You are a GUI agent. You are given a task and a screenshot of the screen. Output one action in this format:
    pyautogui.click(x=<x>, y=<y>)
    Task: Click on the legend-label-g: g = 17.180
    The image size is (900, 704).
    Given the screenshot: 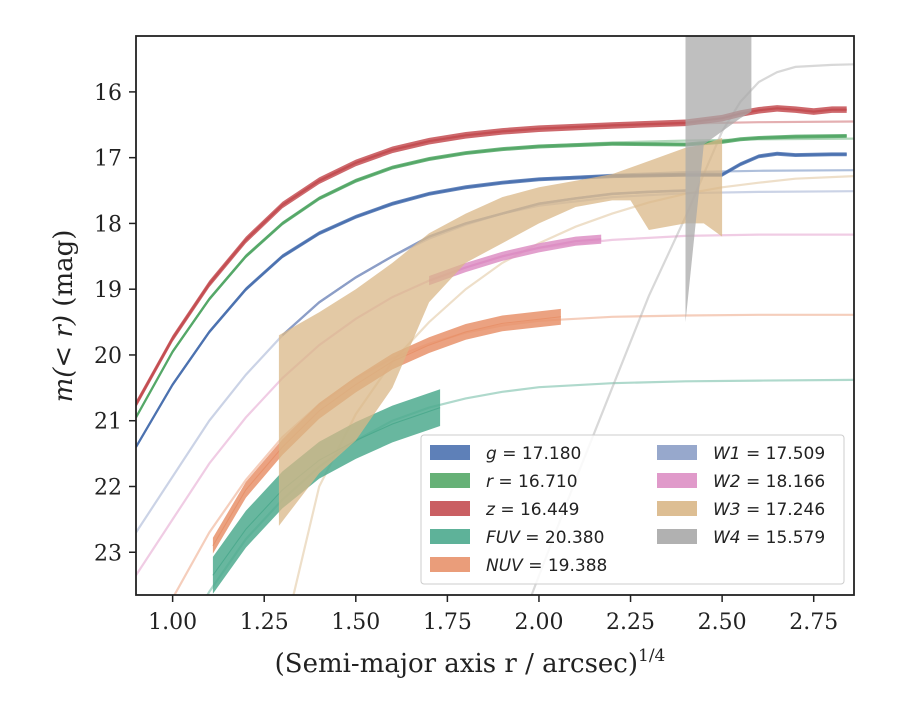 What is the action you would take?
    pyautogui.click(x=533, y=454)
    